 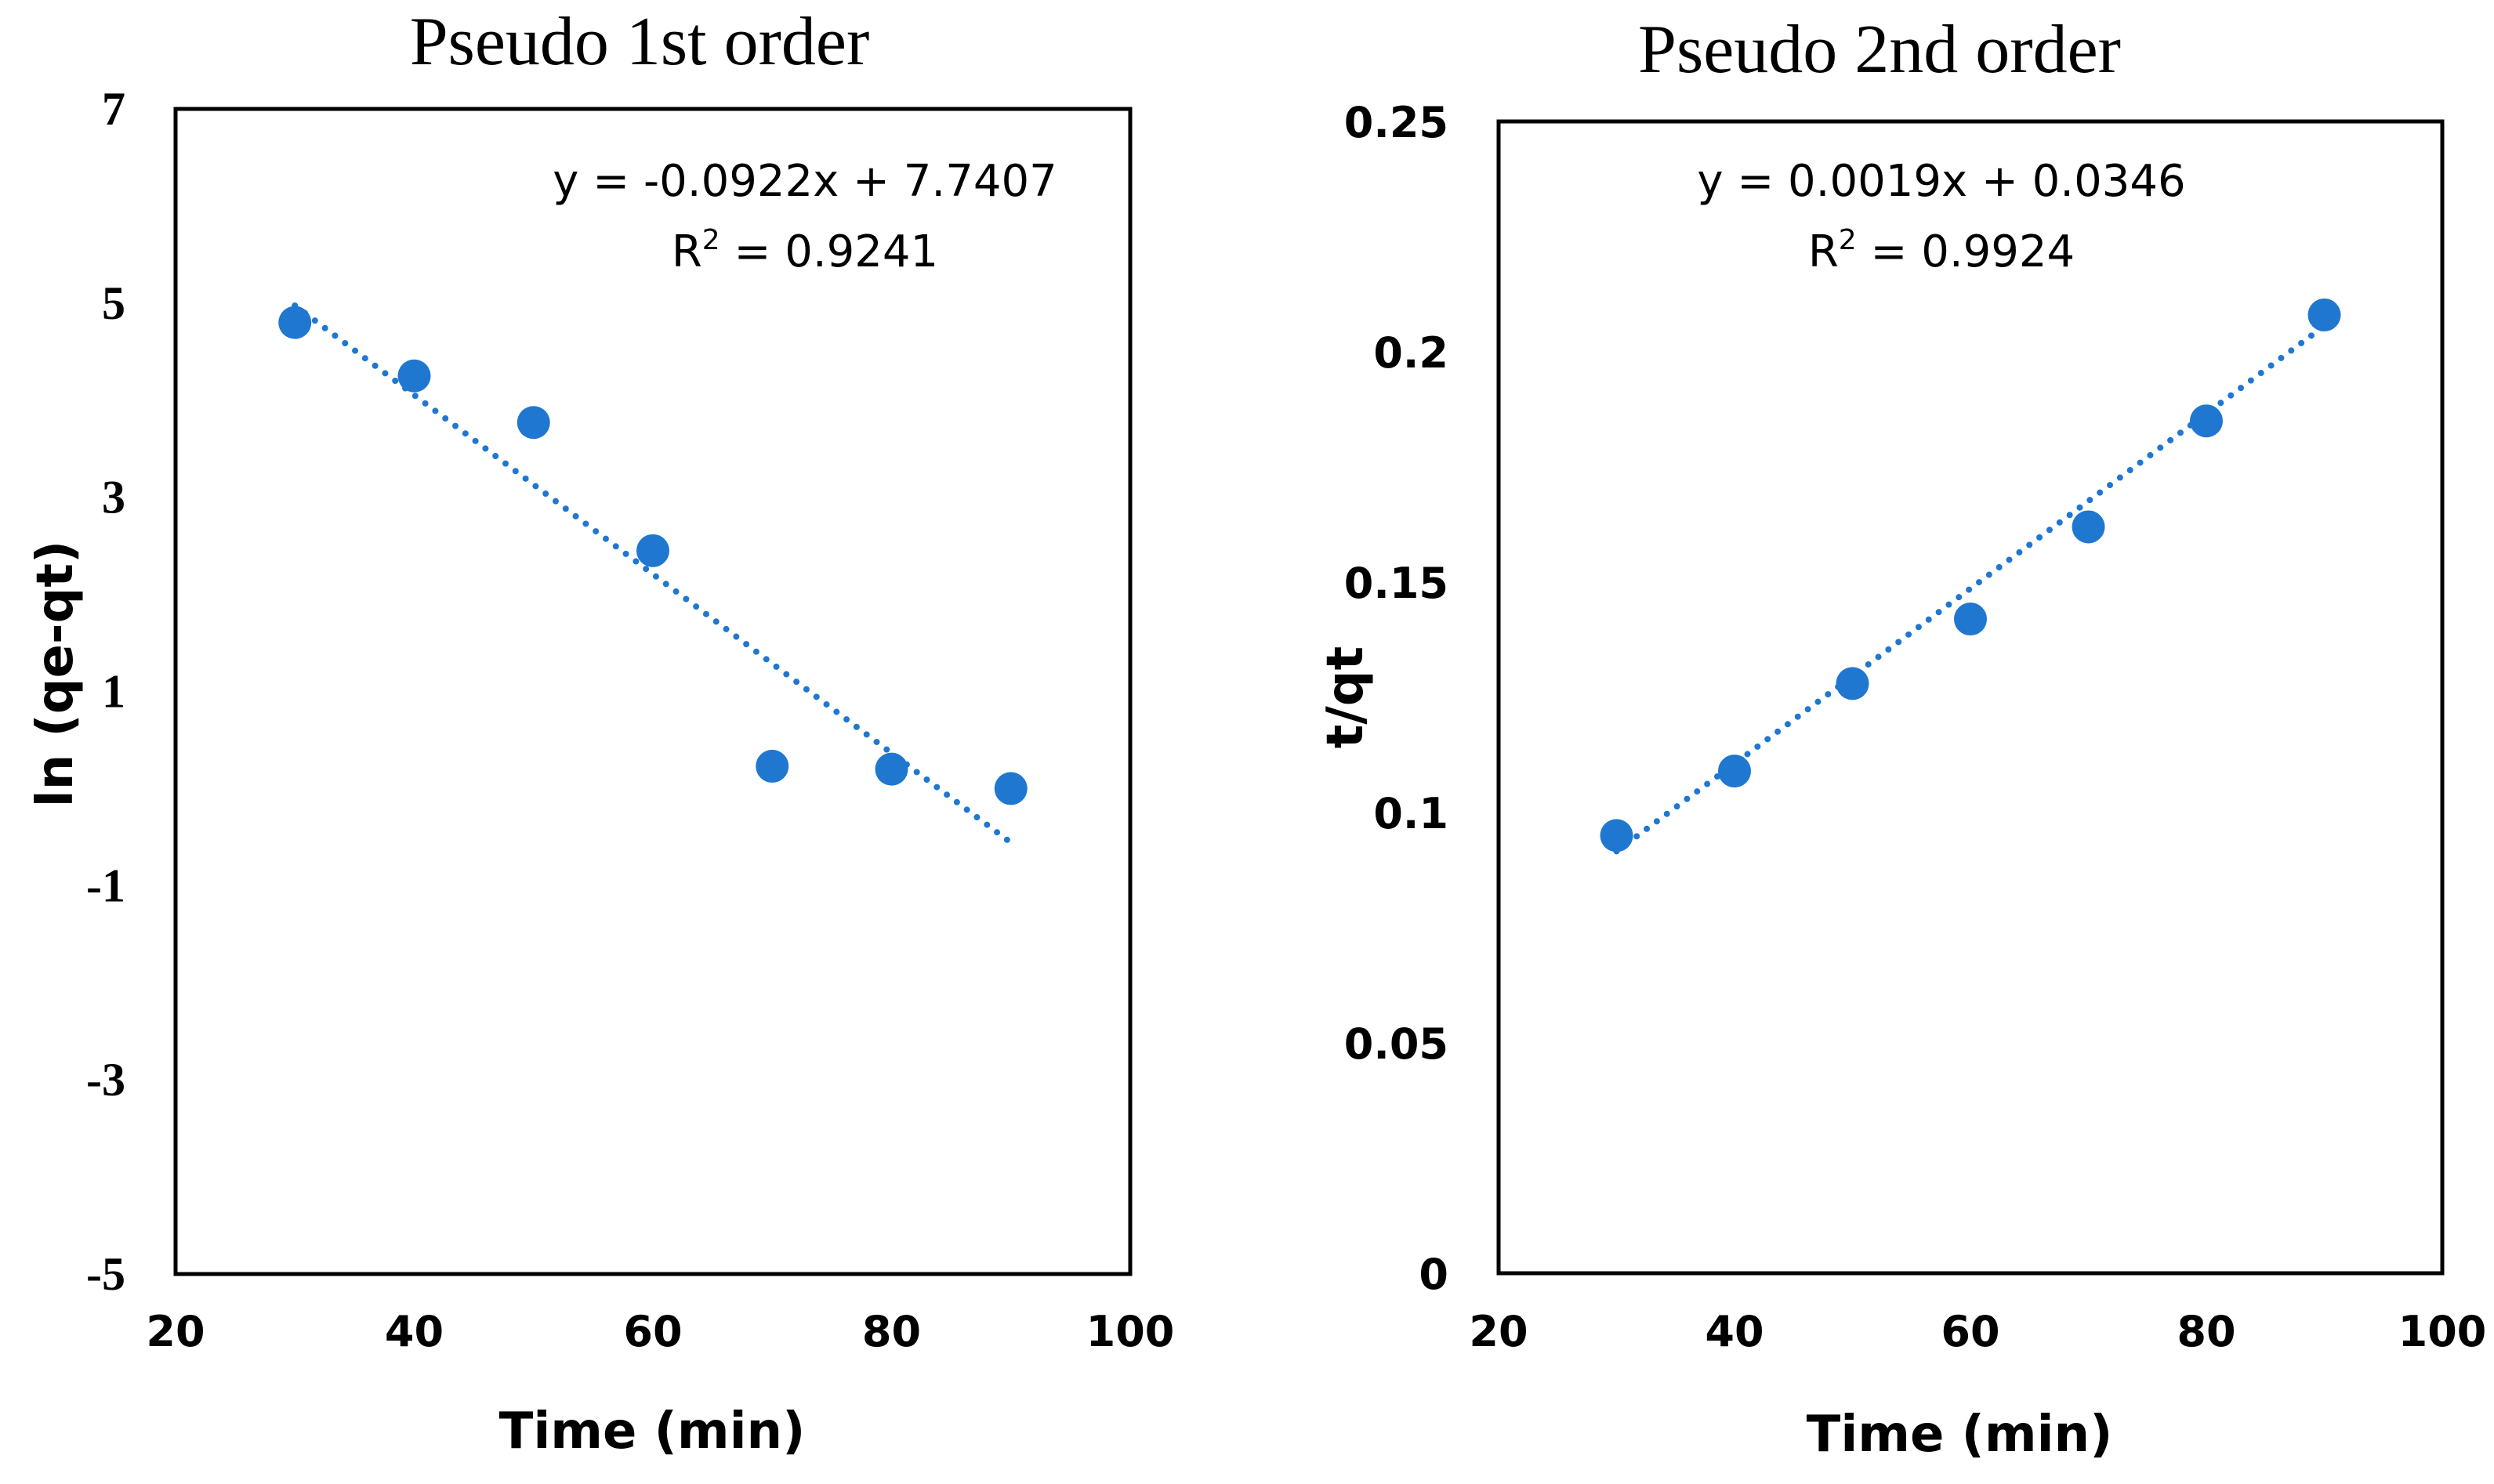 I want to click on r2-value: = 0.9241, so click(x=829, y=251).